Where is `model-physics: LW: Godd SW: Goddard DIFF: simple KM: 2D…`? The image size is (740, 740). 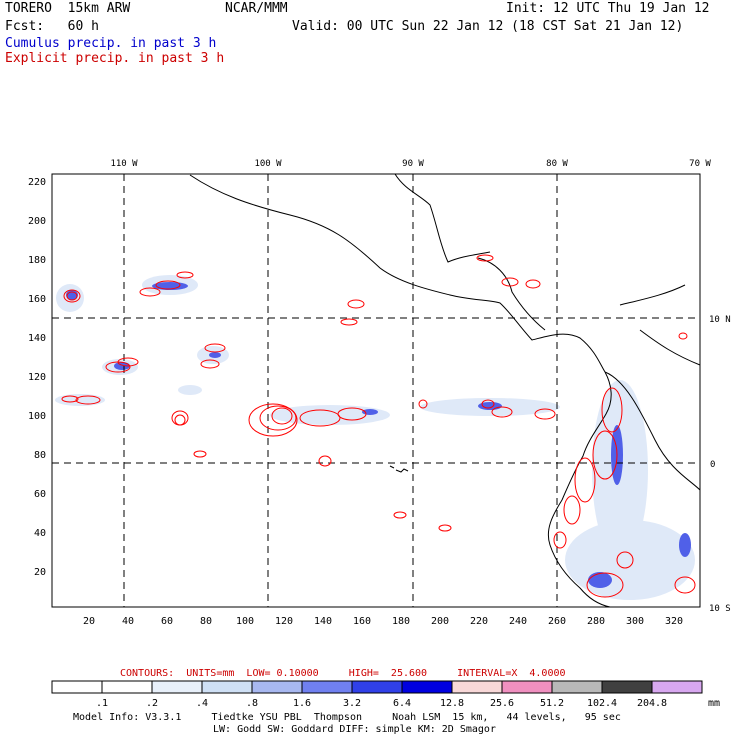
model-physics: LW: Godd SW: Goddard DIFF: simple KM: 2D… is located at coordinates (354, 729).